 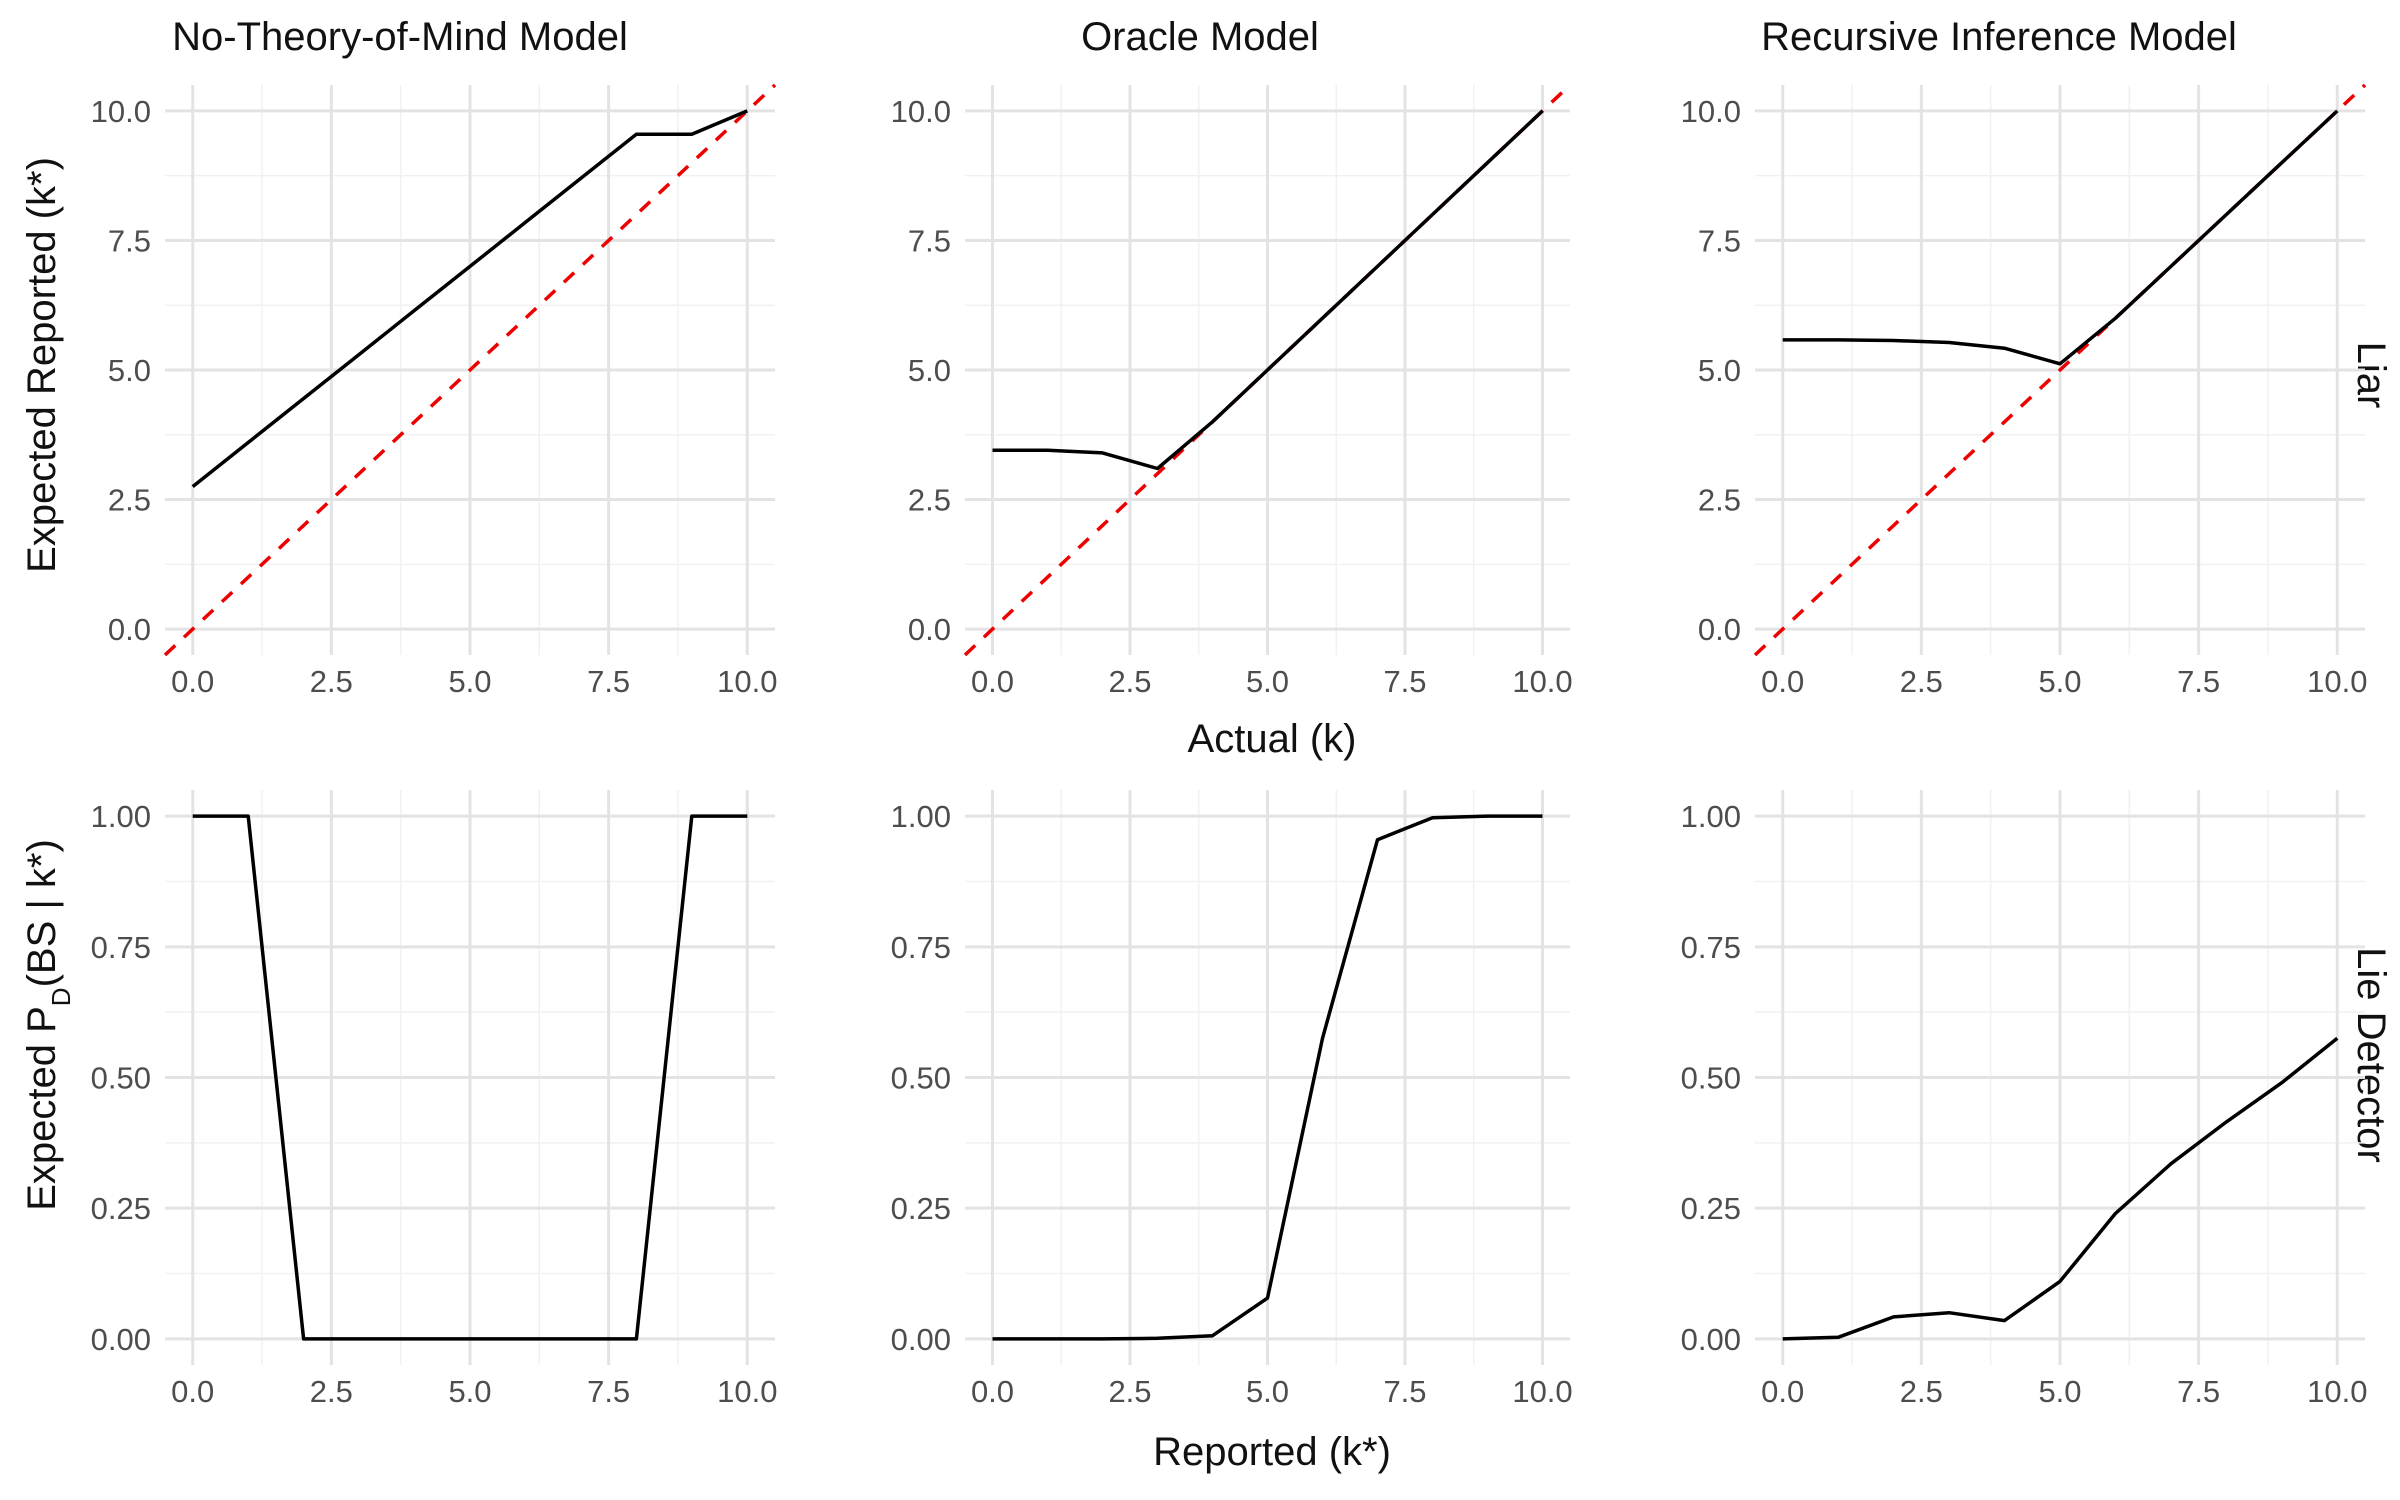 I want to click on panel-lie-detector-recursive: 0.0 2.5 5.0 7.5 10.0 0.00 0.25 0.50 0.75 1.00, so click(x=2024, y=1099).